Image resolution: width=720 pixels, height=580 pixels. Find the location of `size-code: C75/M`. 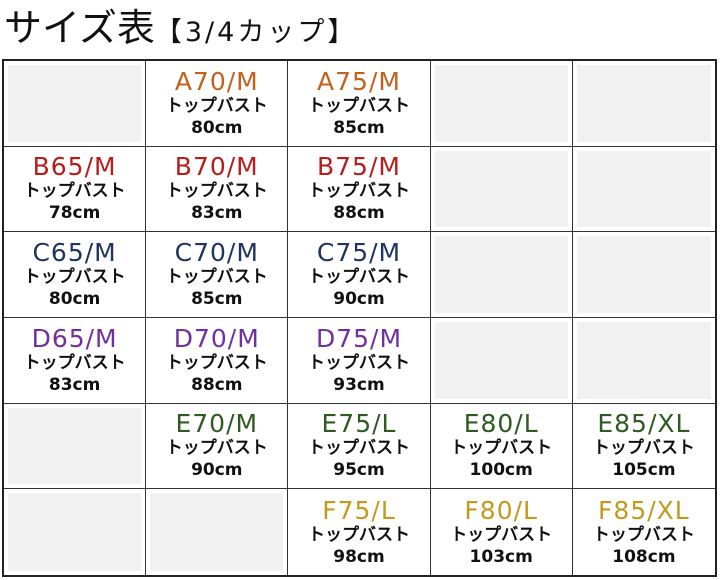

size-code: C75/M is located at coordinates (359, 253).